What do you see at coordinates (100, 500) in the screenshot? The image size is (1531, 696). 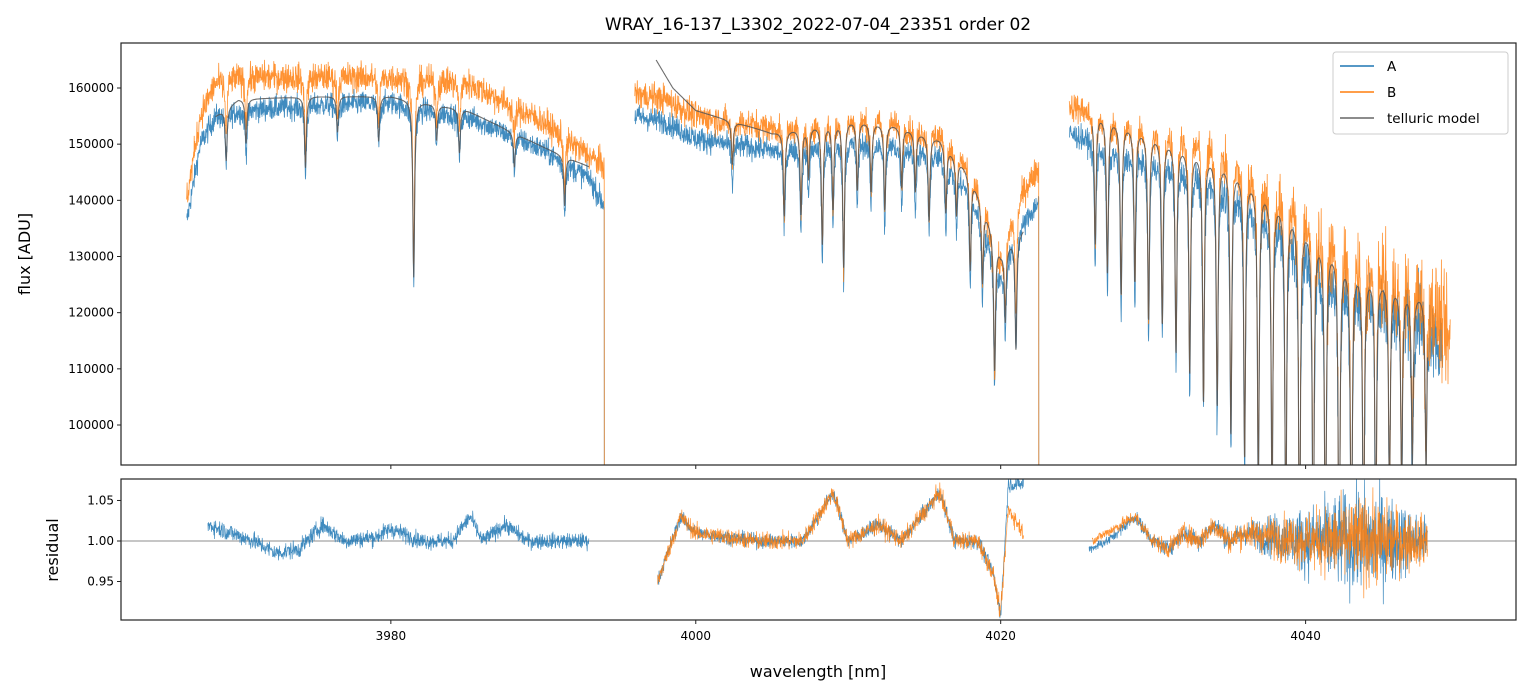 I see `residual-y-tick-label: 1.05` at bounding box center [100, 500].